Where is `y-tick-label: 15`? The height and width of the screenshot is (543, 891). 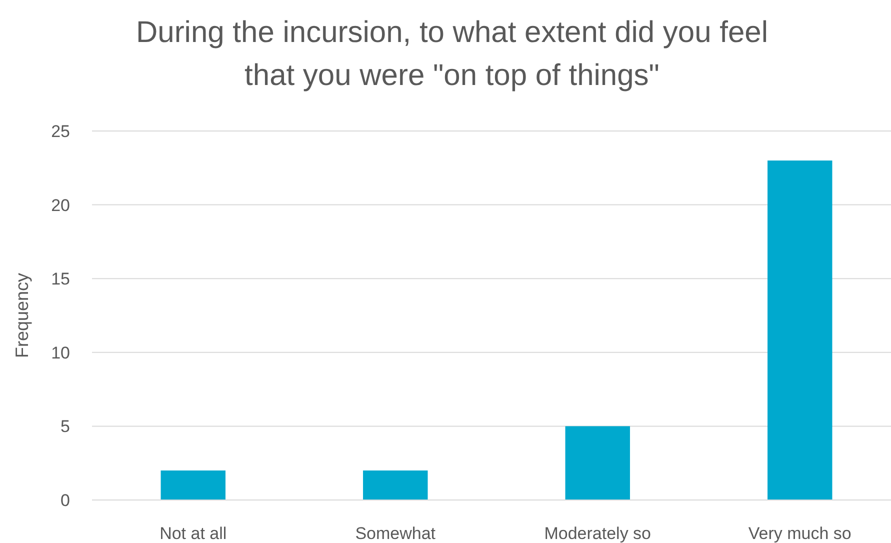
y-tick-label: 15 is located at coordinates (60, 279).